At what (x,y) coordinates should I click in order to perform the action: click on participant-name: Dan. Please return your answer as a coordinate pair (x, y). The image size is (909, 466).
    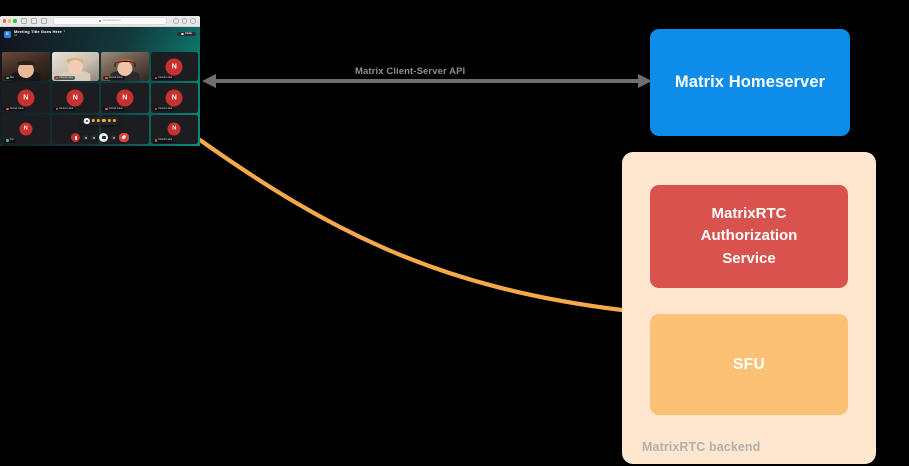
    Looking at the image, I should click on (11, 77).